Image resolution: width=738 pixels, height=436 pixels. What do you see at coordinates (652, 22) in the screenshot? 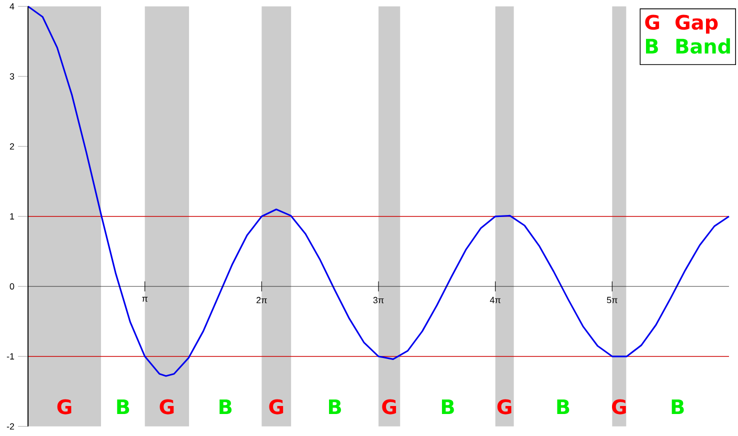
I see `annotation: G` at bounding box center [652, 22].